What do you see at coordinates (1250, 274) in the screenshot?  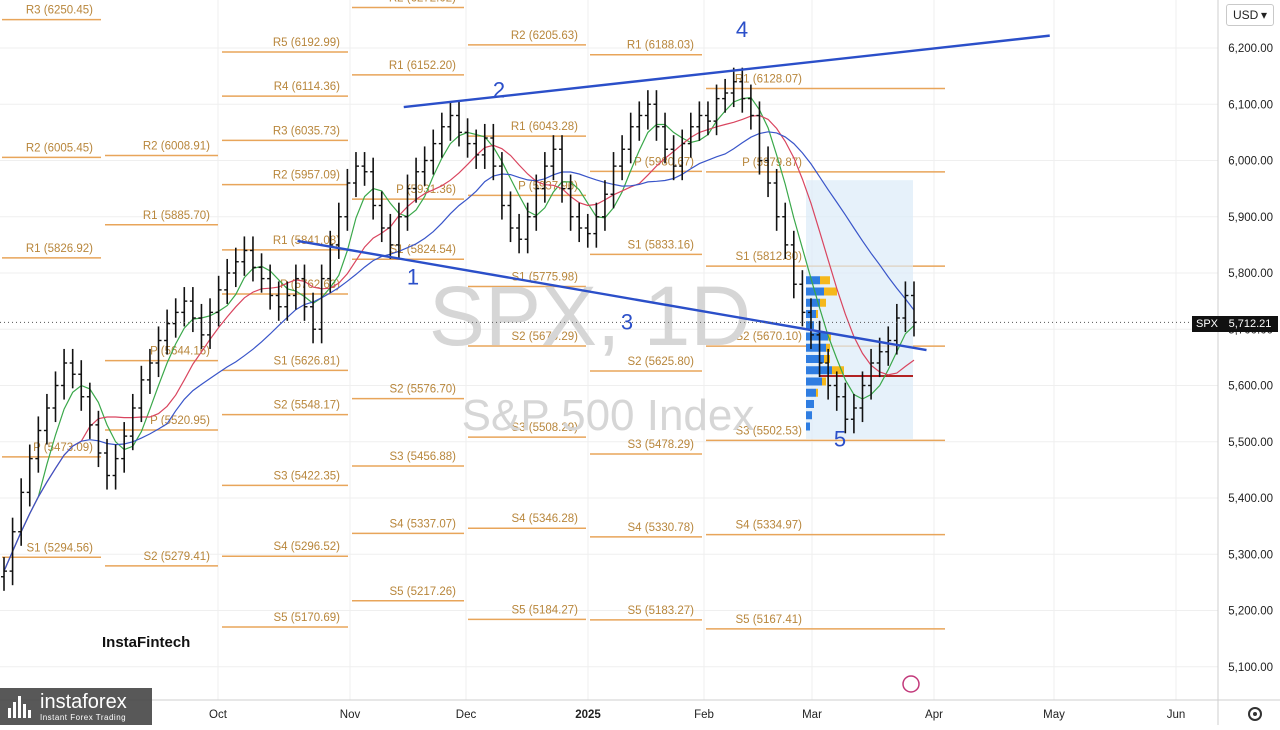 I see `price-tick-label: 5,800.00` at bounding box center [1250, 274].